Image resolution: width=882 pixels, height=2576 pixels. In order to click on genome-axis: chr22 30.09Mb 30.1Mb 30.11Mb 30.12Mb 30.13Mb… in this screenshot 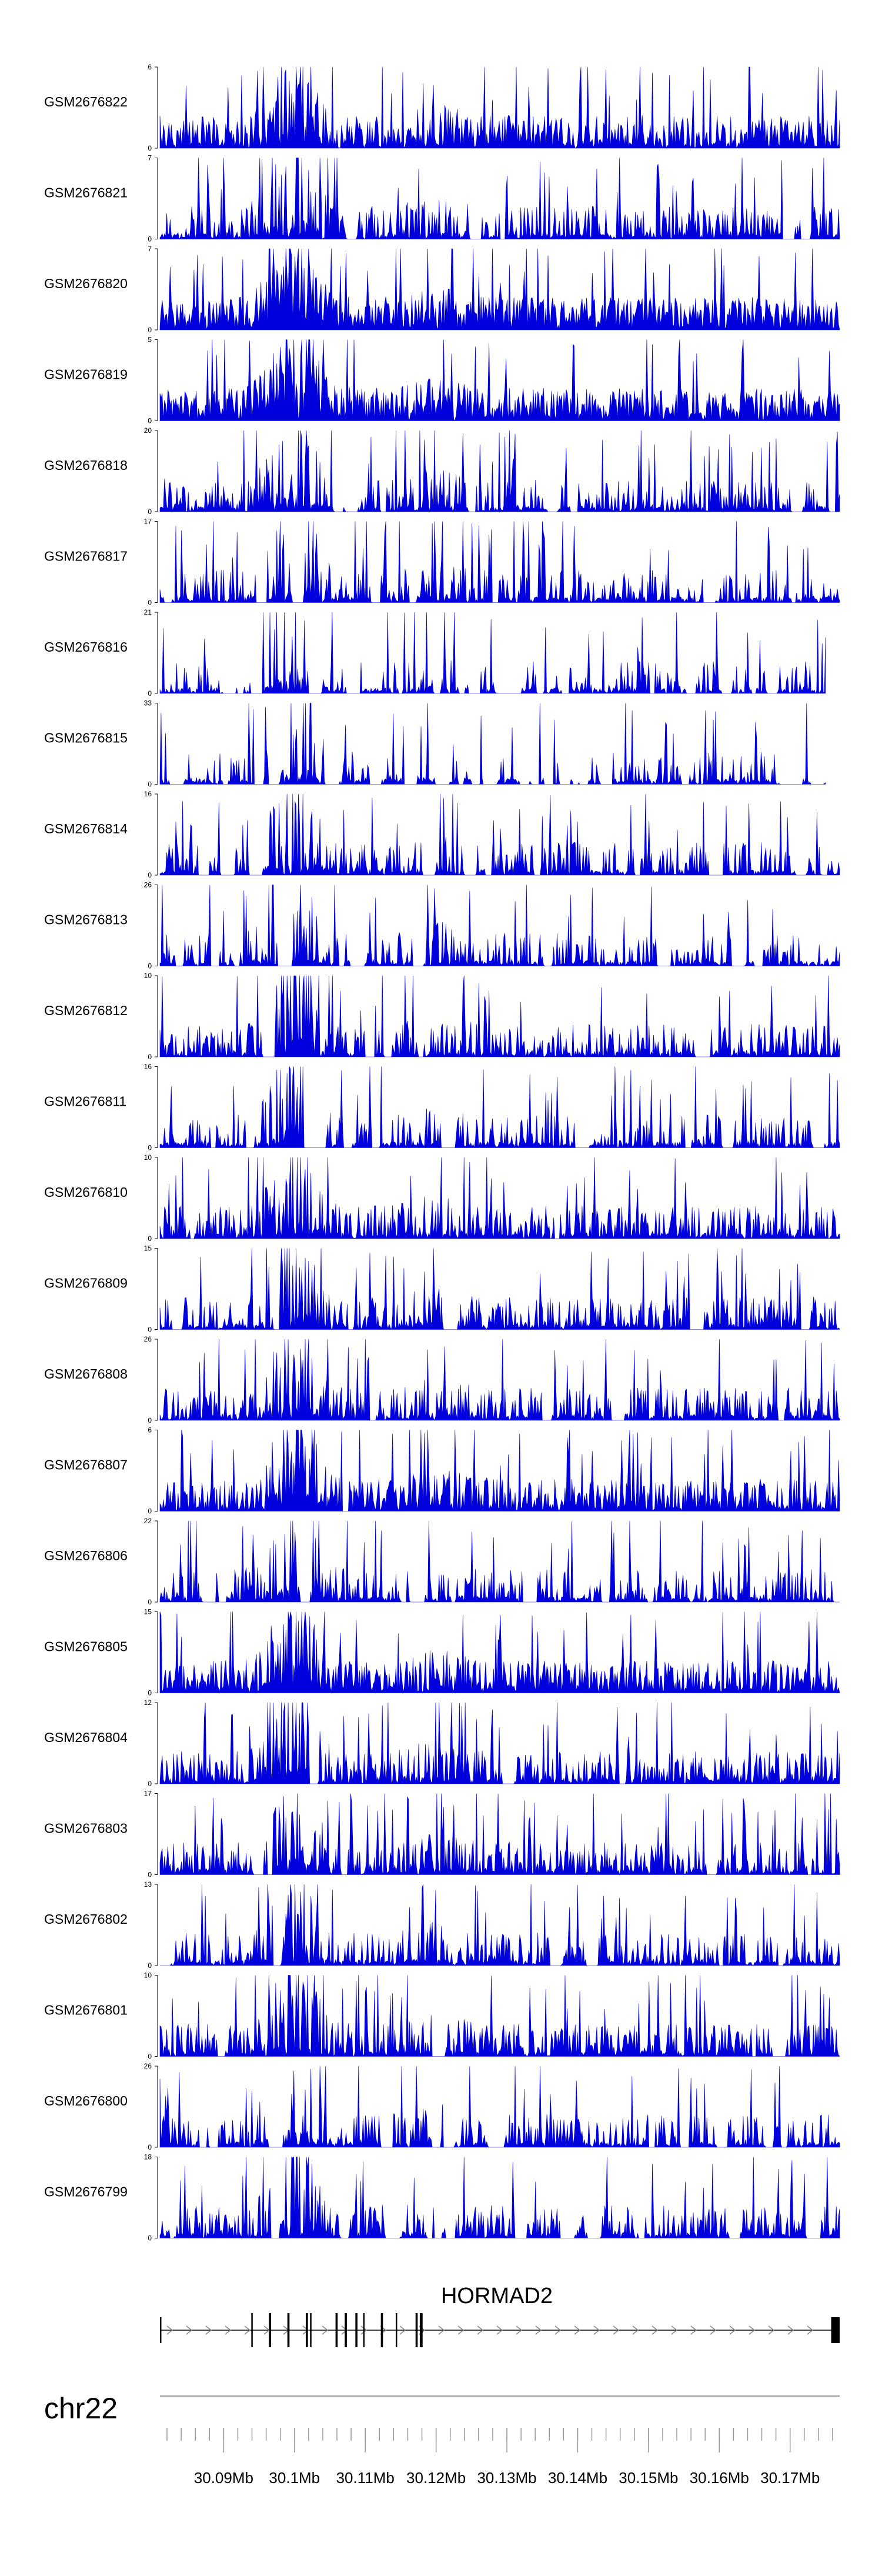, I will do `click(442, 2439)`.